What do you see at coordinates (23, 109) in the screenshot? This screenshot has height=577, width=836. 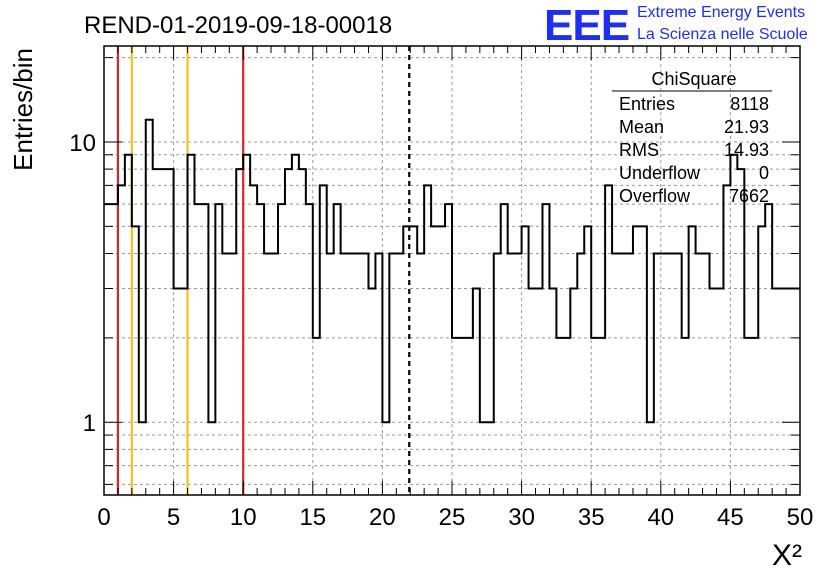 I see `y-axis-label: Entries/bin` at bounding box center [23, 109].